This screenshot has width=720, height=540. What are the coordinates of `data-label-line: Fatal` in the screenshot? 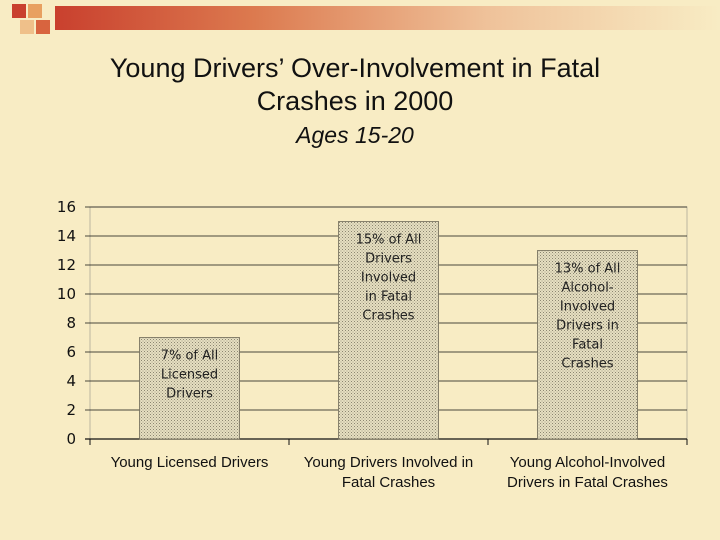 It's located at (587, 345).